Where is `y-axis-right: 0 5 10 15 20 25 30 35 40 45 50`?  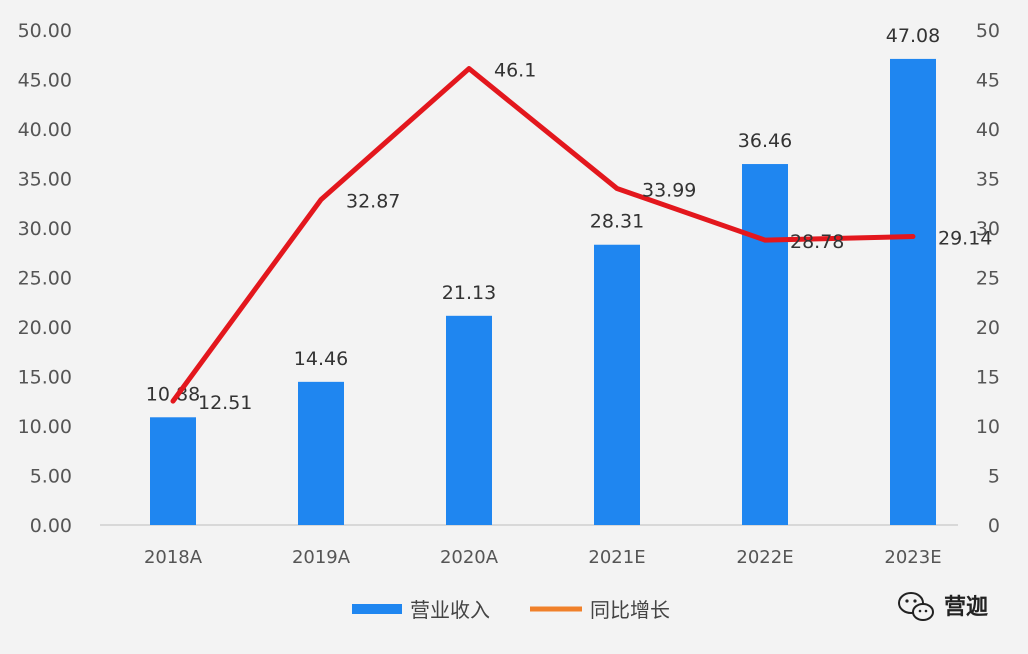
y-axis-right: 0 5 10 15 20 25 30 35 40 45 50 is located at coordinates (988, 278).